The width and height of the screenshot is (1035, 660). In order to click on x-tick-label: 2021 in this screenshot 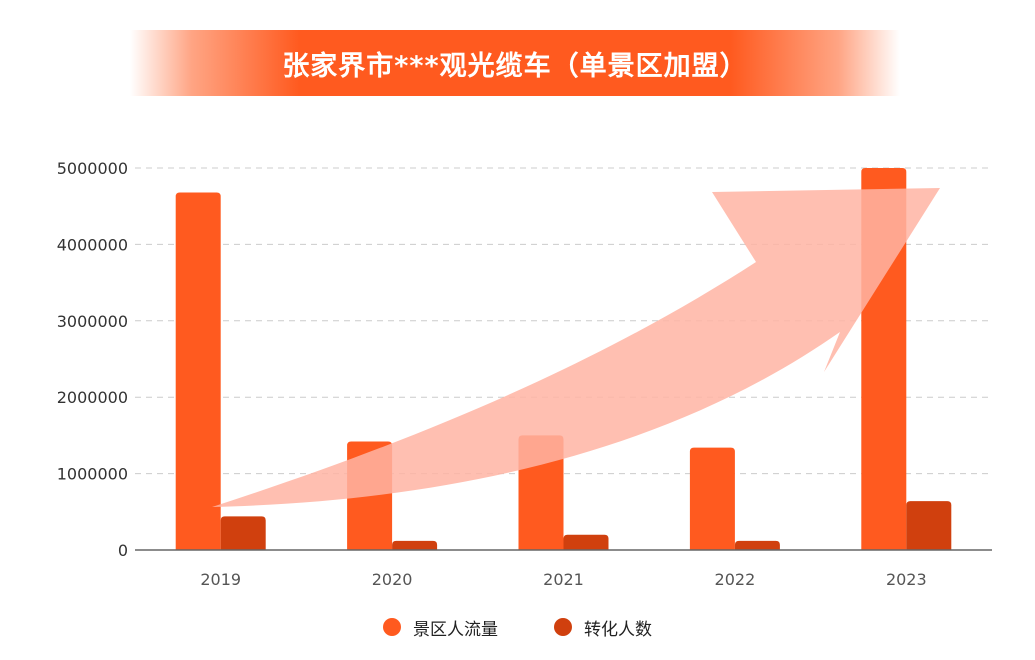, I will do `click(563, 579)`.